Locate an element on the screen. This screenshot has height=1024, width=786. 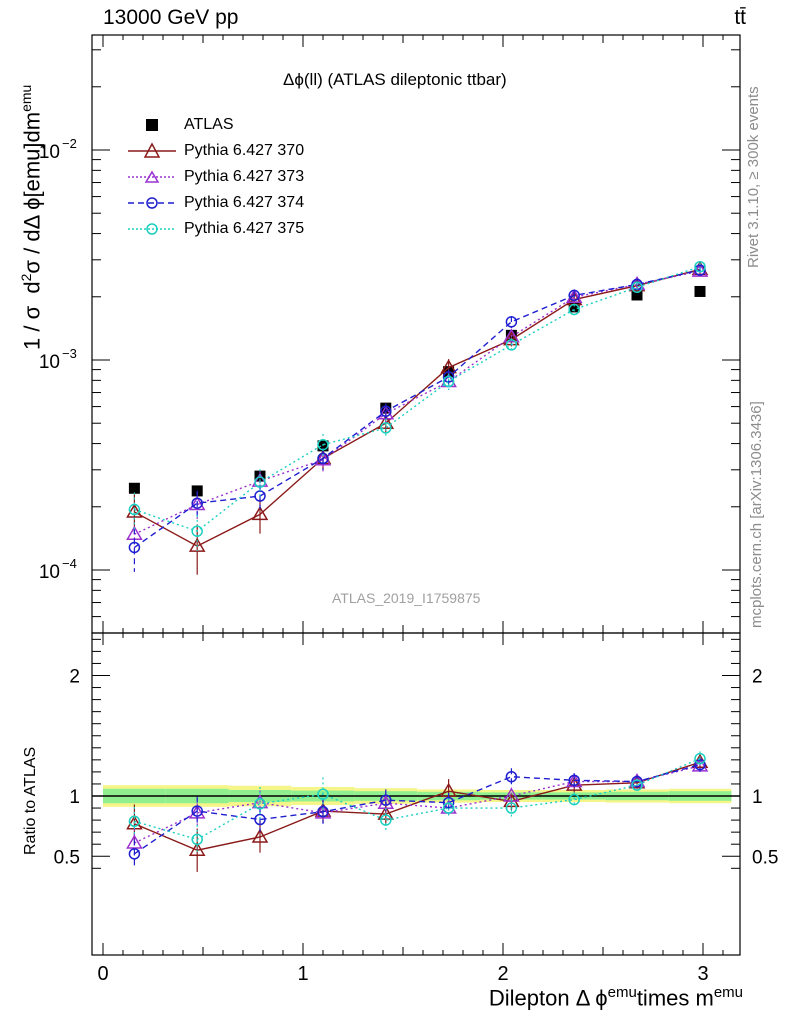
legend-item-374: Pythia 6.427 374 is located at coordinates (216, 203).